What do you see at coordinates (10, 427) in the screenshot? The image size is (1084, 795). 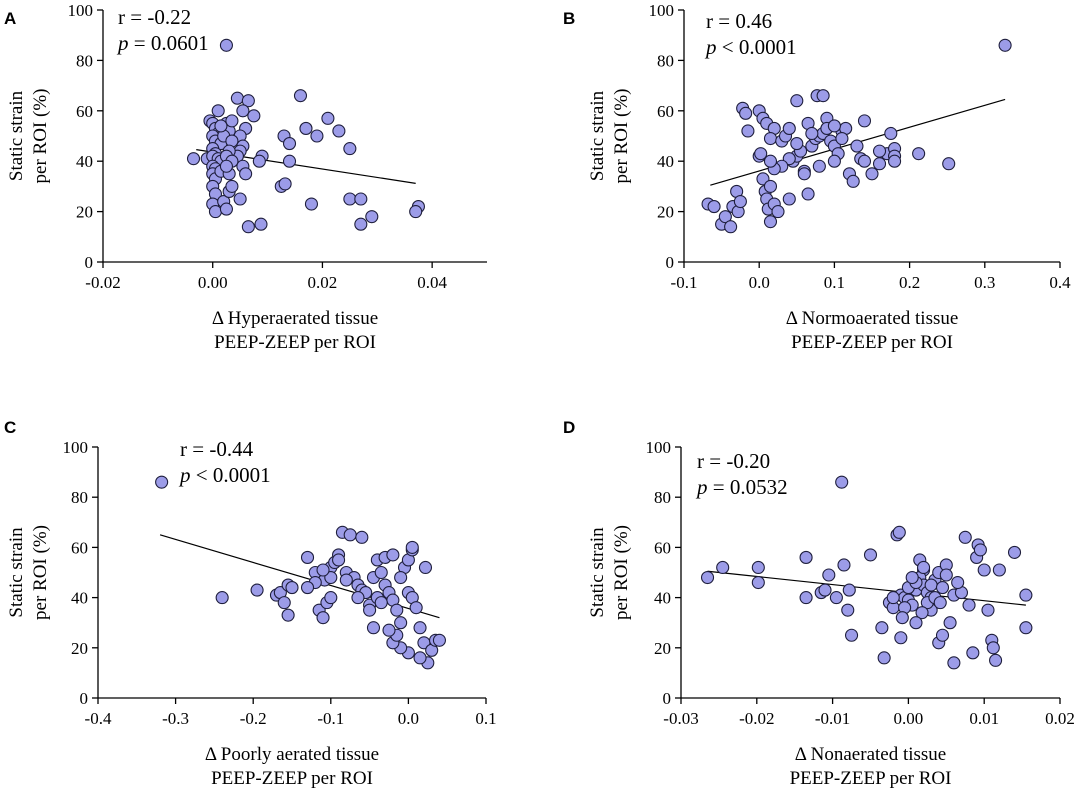 I see `panel-letter: C` at bounding box center [10, 427].